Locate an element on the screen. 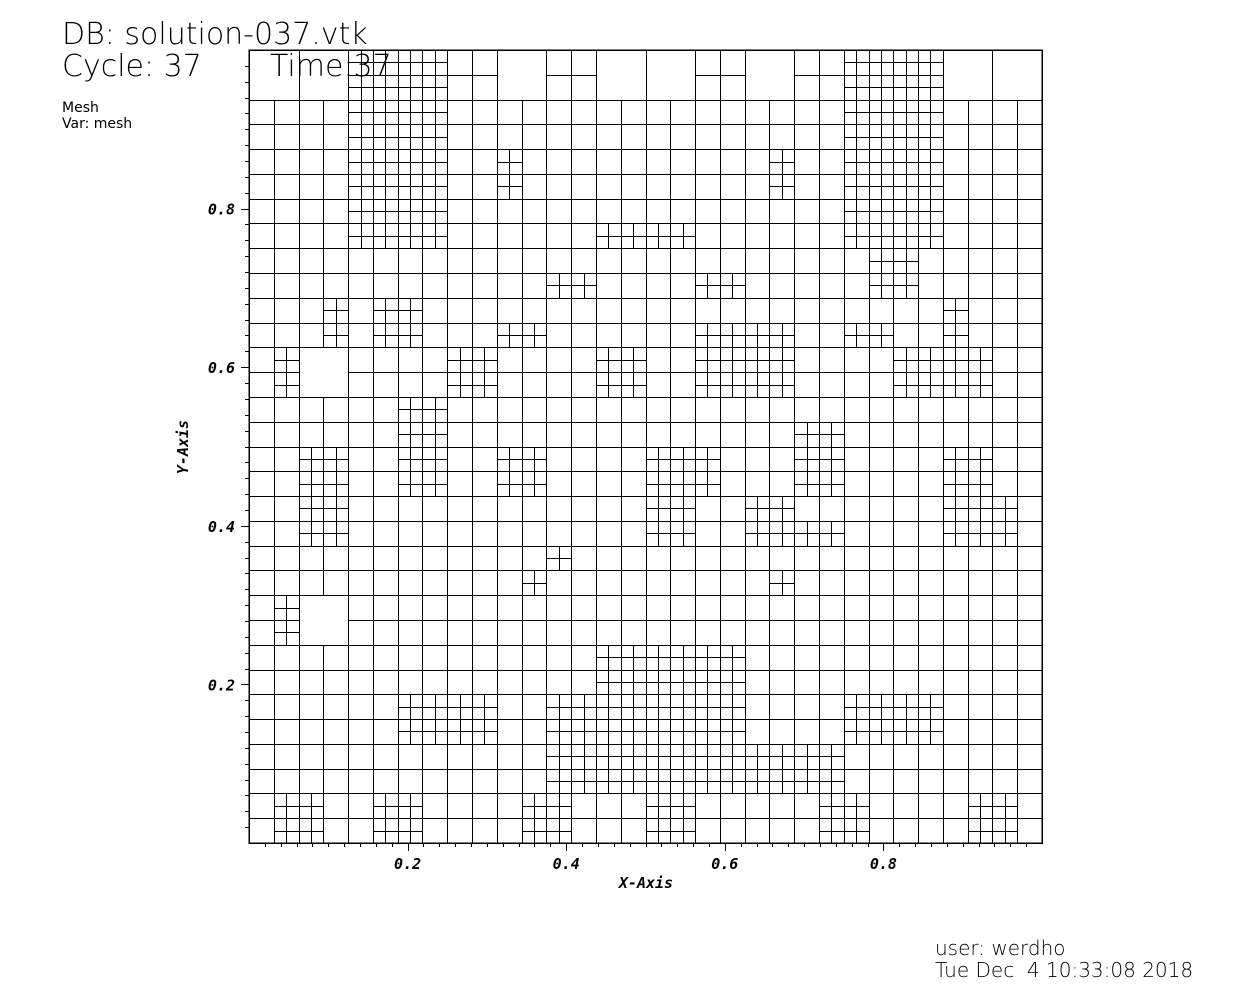 The height and width of the screenshot is (992, 1248). plot-variable-label: Var: mesh is located at coordinates (97, 124).